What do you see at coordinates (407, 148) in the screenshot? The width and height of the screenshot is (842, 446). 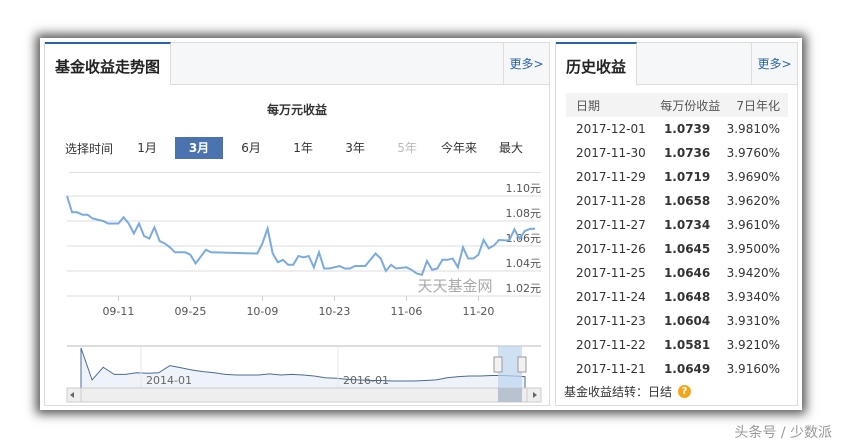 I see `range-option: 5年` at bounding box center [407, 148].